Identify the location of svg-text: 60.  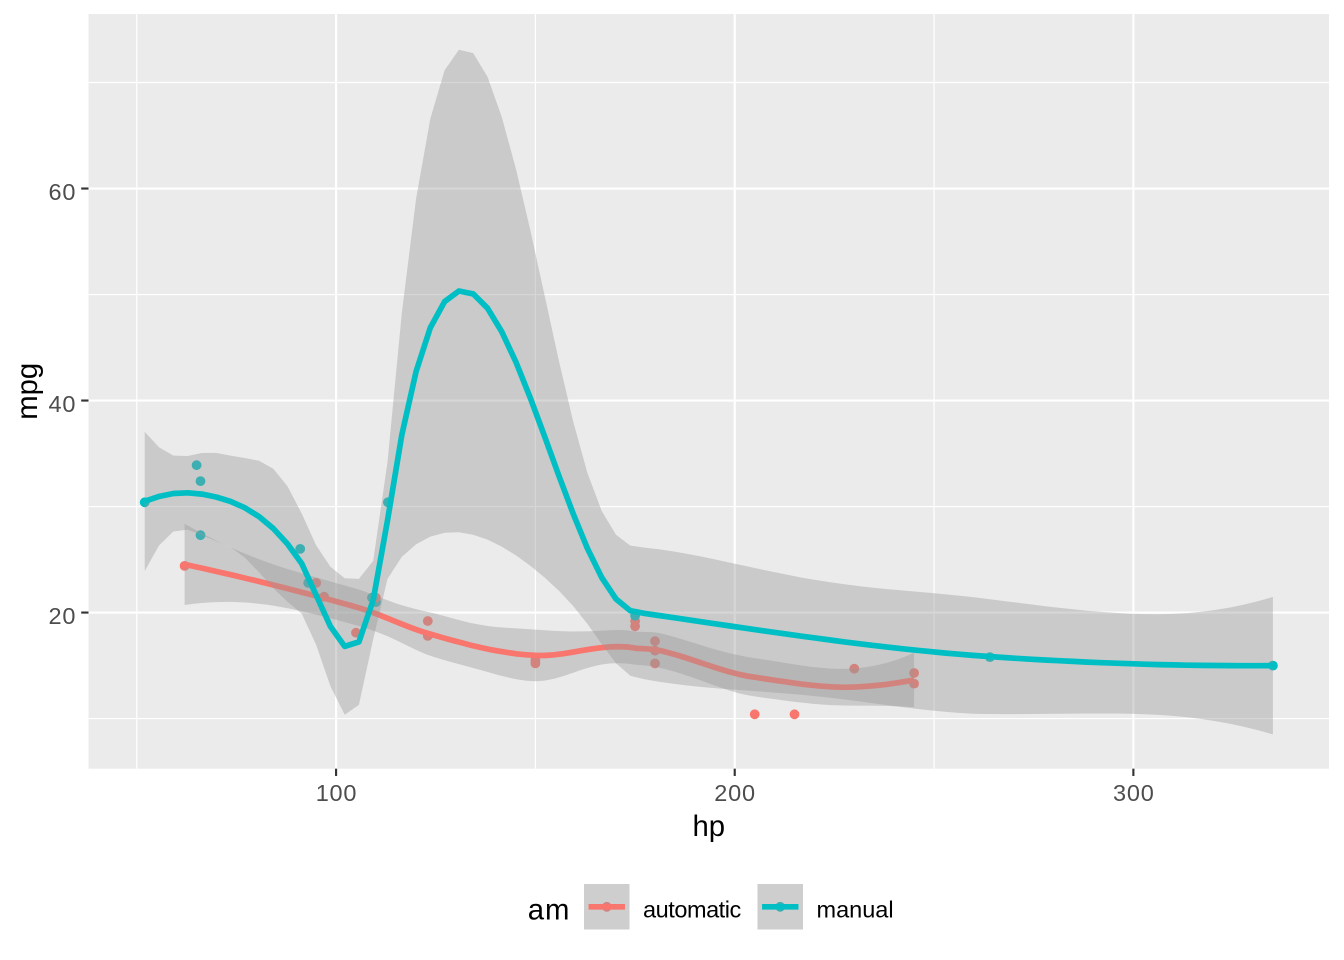
(63, 192).